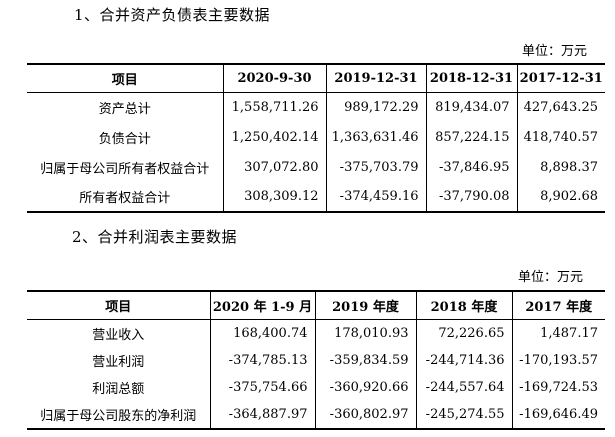 This screenshot has height=437, width=615. I want to click on column-header: 2017 年度, so click(558, 305).